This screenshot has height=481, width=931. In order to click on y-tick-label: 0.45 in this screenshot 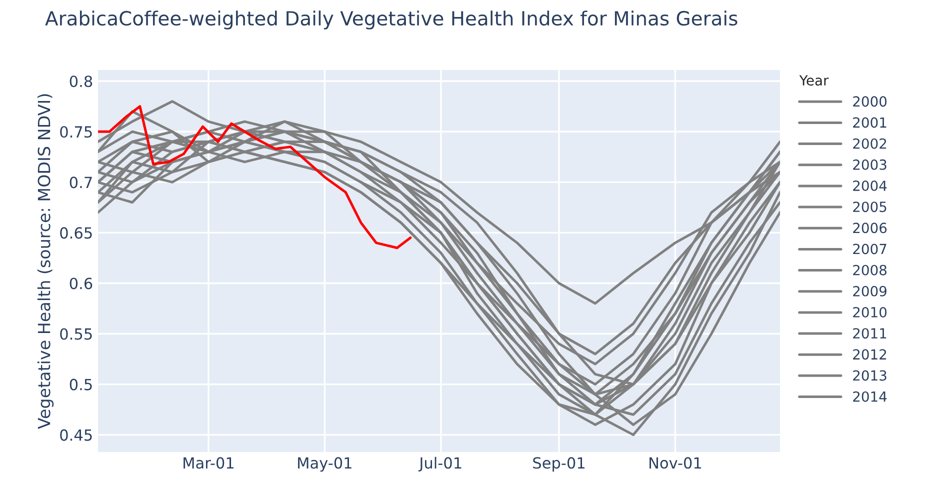, I will do `click(76, 435)`.